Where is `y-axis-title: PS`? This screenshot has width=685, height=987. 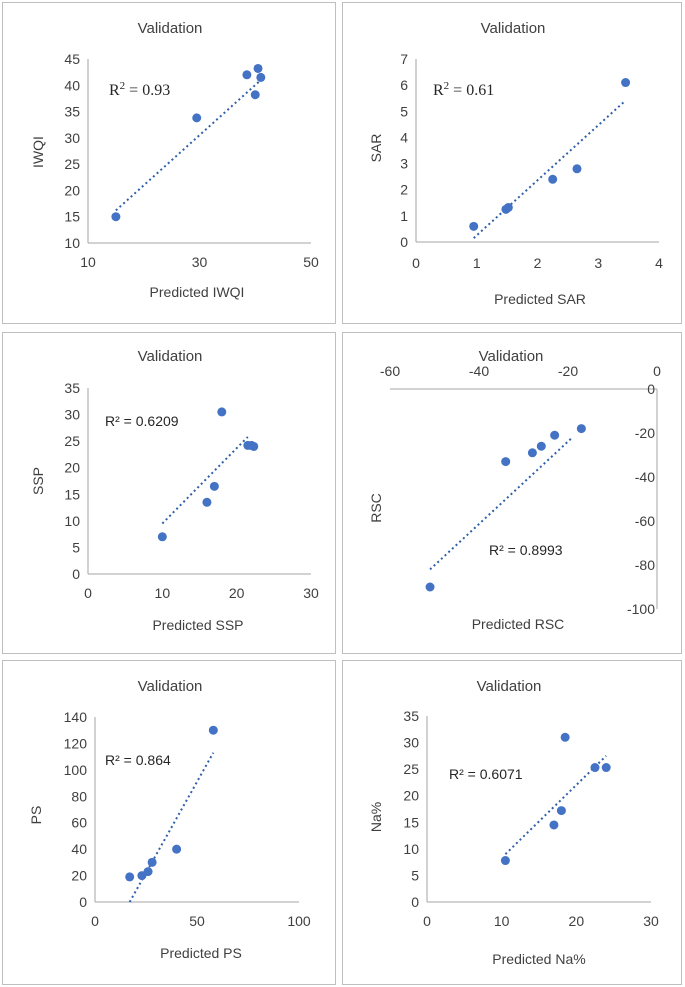 y-axis-title: PS is located at coordinates (36, 815).